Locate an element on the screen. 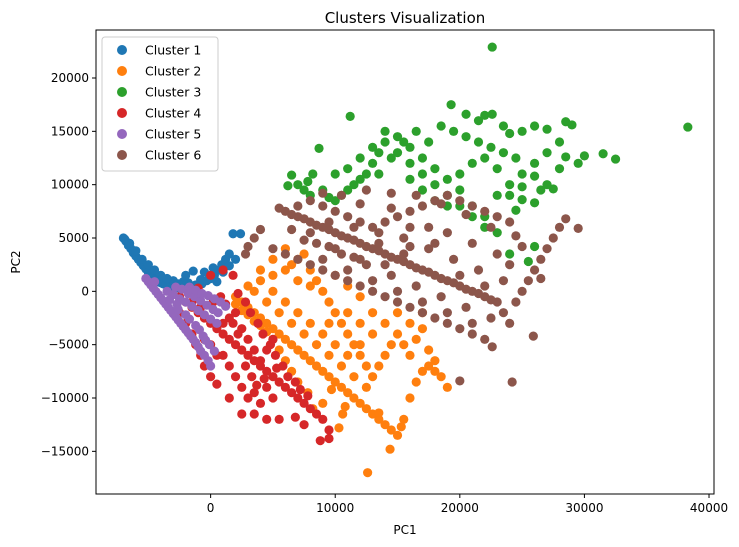 Image resolution: width=739 pixels, height=547 pixels. y-axis: −15000 −10000 −5000 0 5000 10000 15000 20000 is located at coordinates (68, 264).